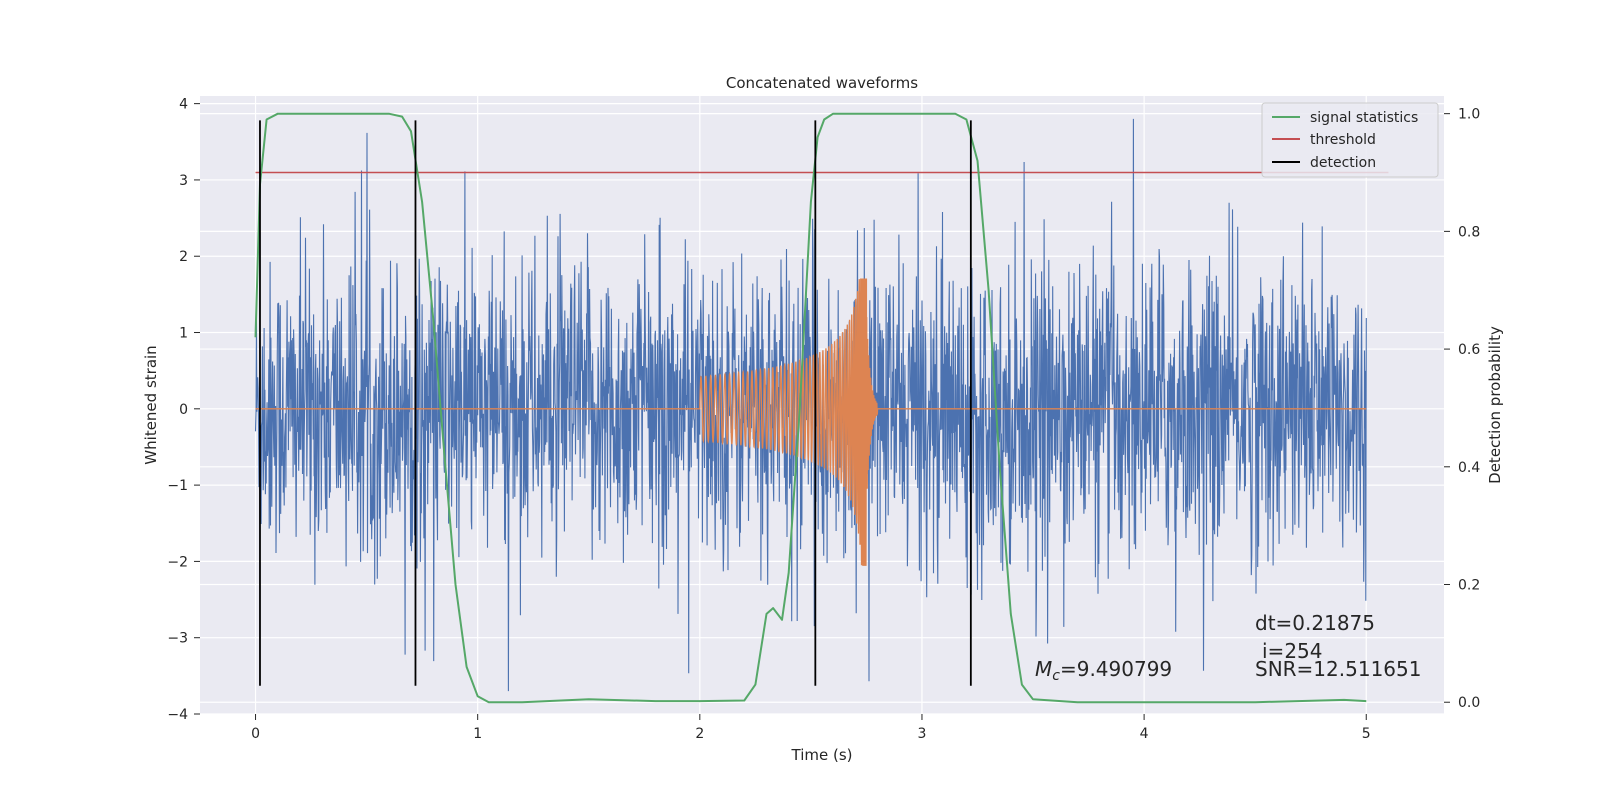 The image size is (1600, 800). What do you see at coordinates (1366, 734) in the screenshot?
I see `x-tick-label: 5` at bounding box center [1366, 734].